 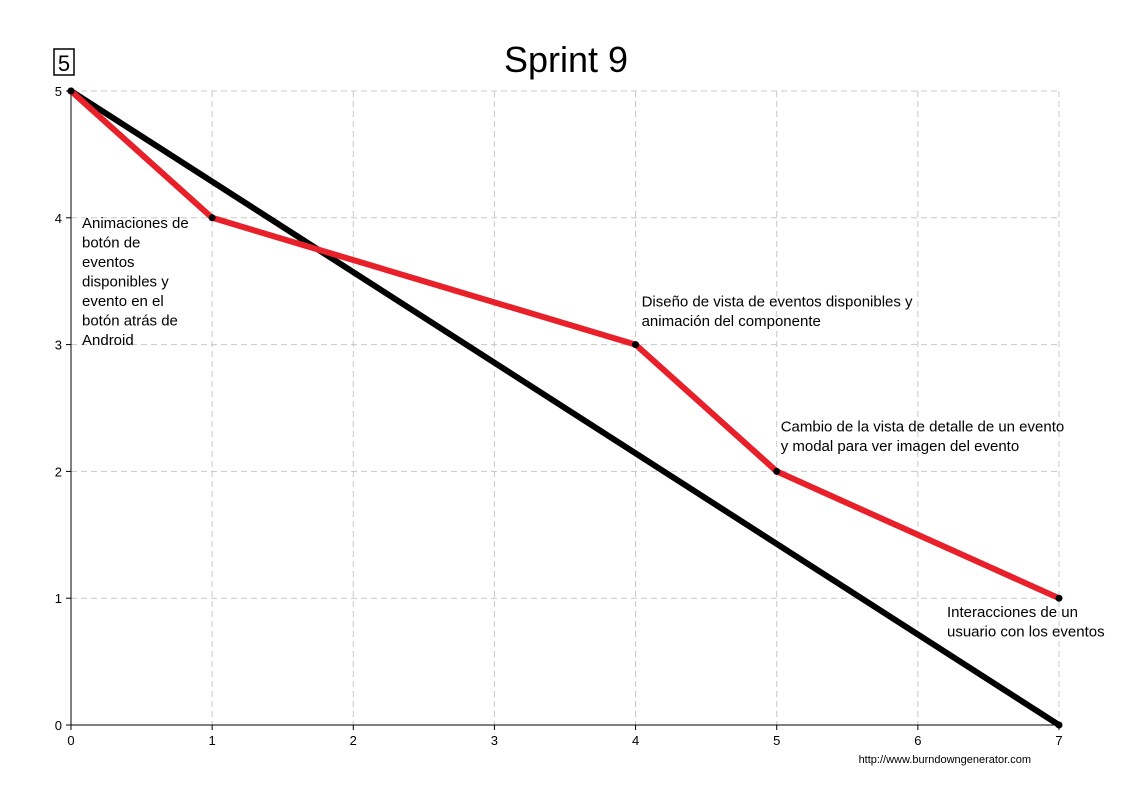 I want to click on sprint-badge-label: 5, so click(x=64, y=63).